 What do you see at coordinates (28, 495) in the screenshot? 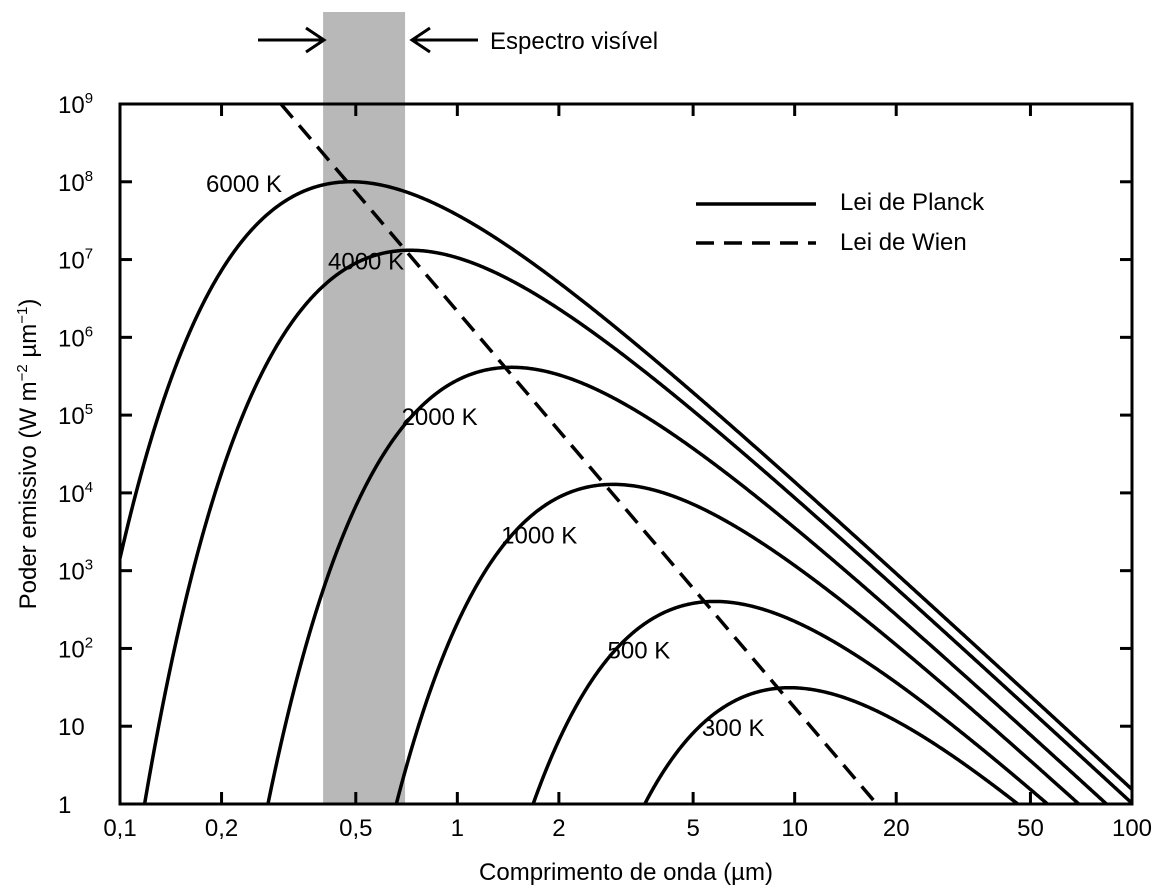
I see `y-axis-title-main: Poder emissivo (W m` at bounding box center [28, 495].